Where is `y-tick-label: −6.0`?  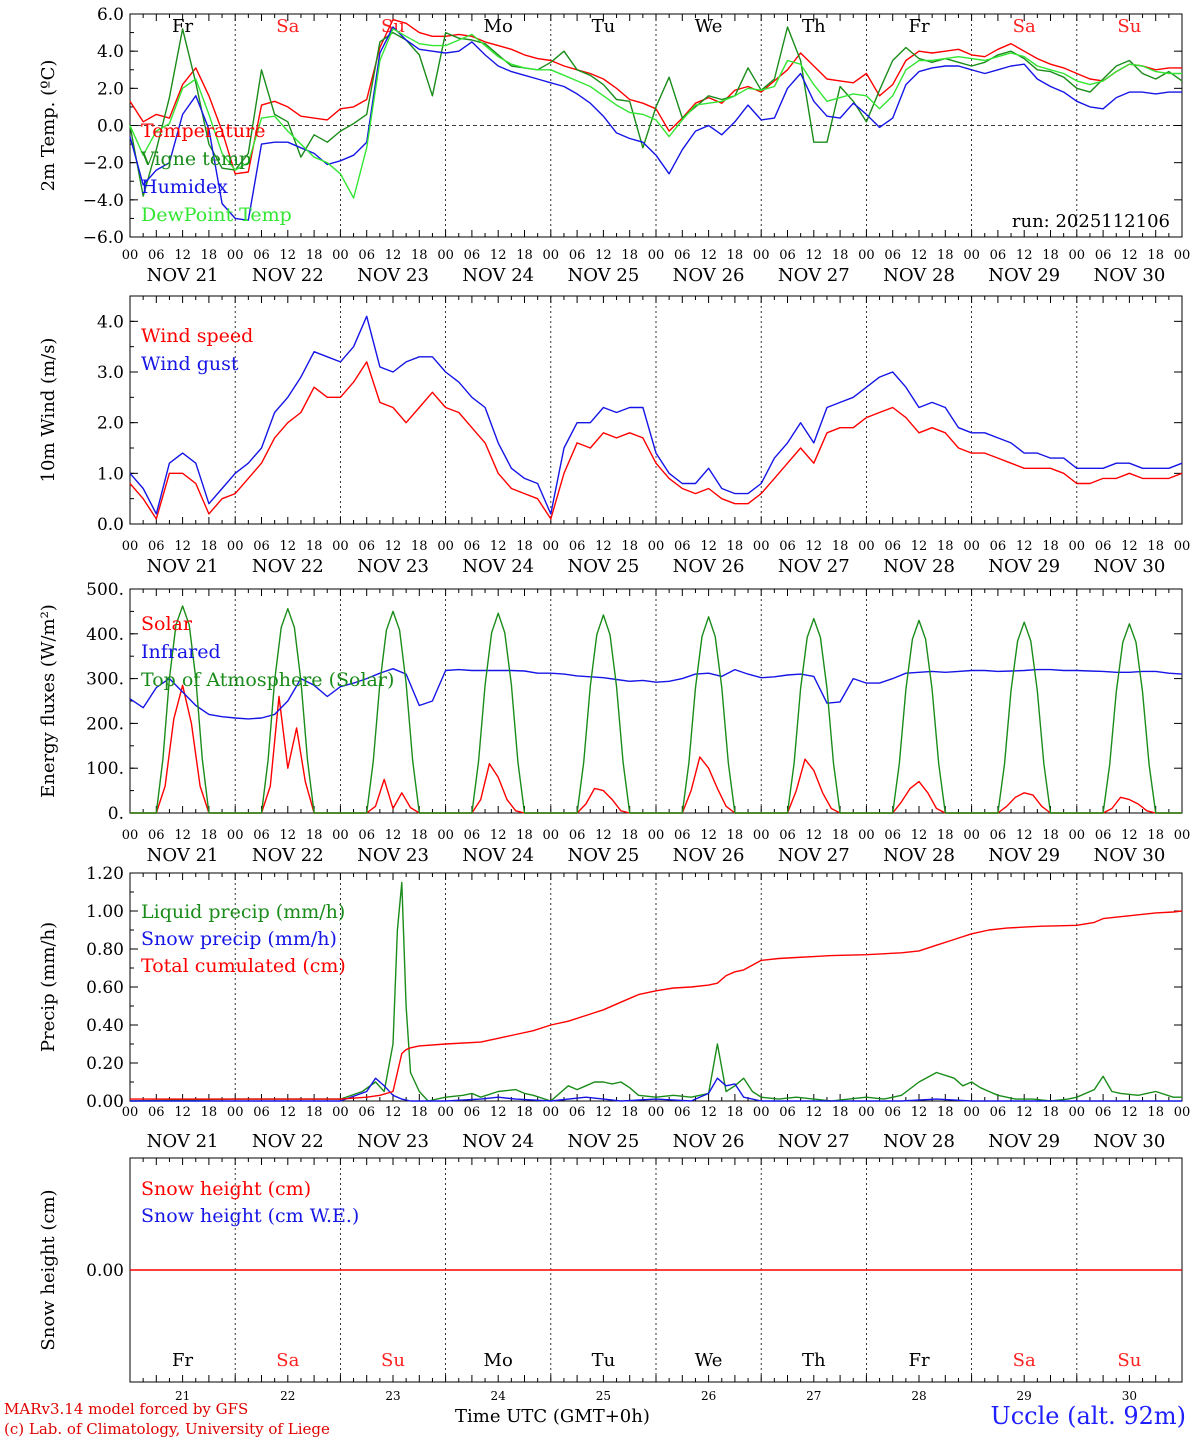
y-tick-label: −6.0 is located at coordinates (103, 238).